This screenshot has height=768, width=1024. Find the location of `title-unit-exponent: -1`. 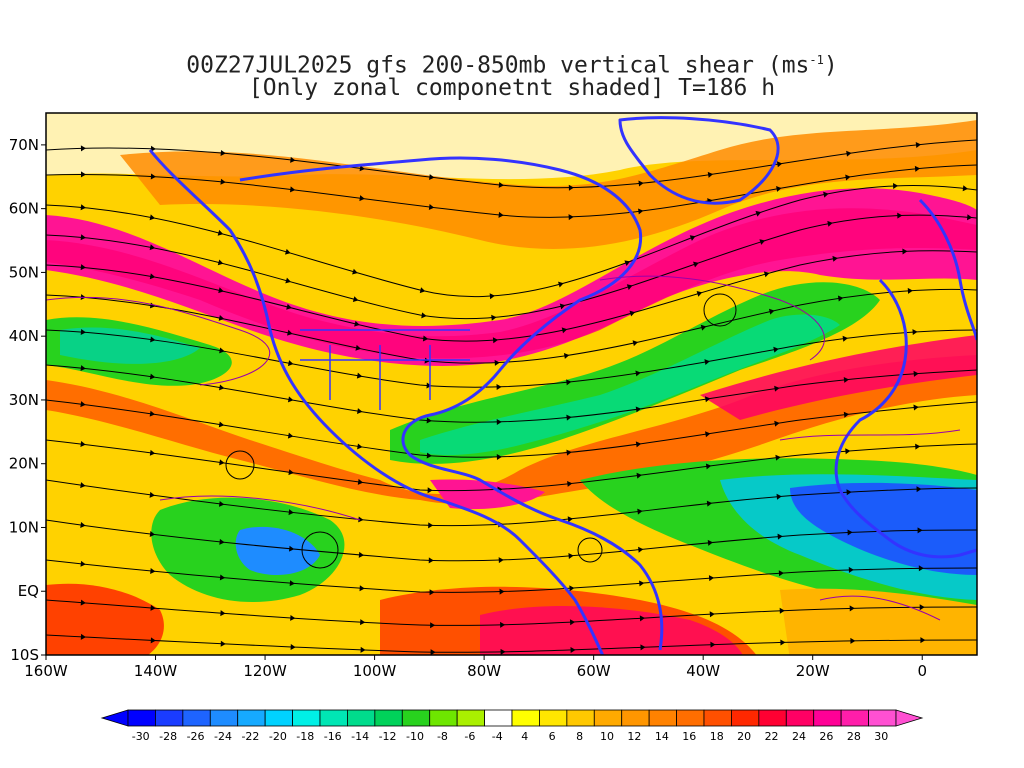

title-unit-exponent: -1 is located at coordinates (816, 60).